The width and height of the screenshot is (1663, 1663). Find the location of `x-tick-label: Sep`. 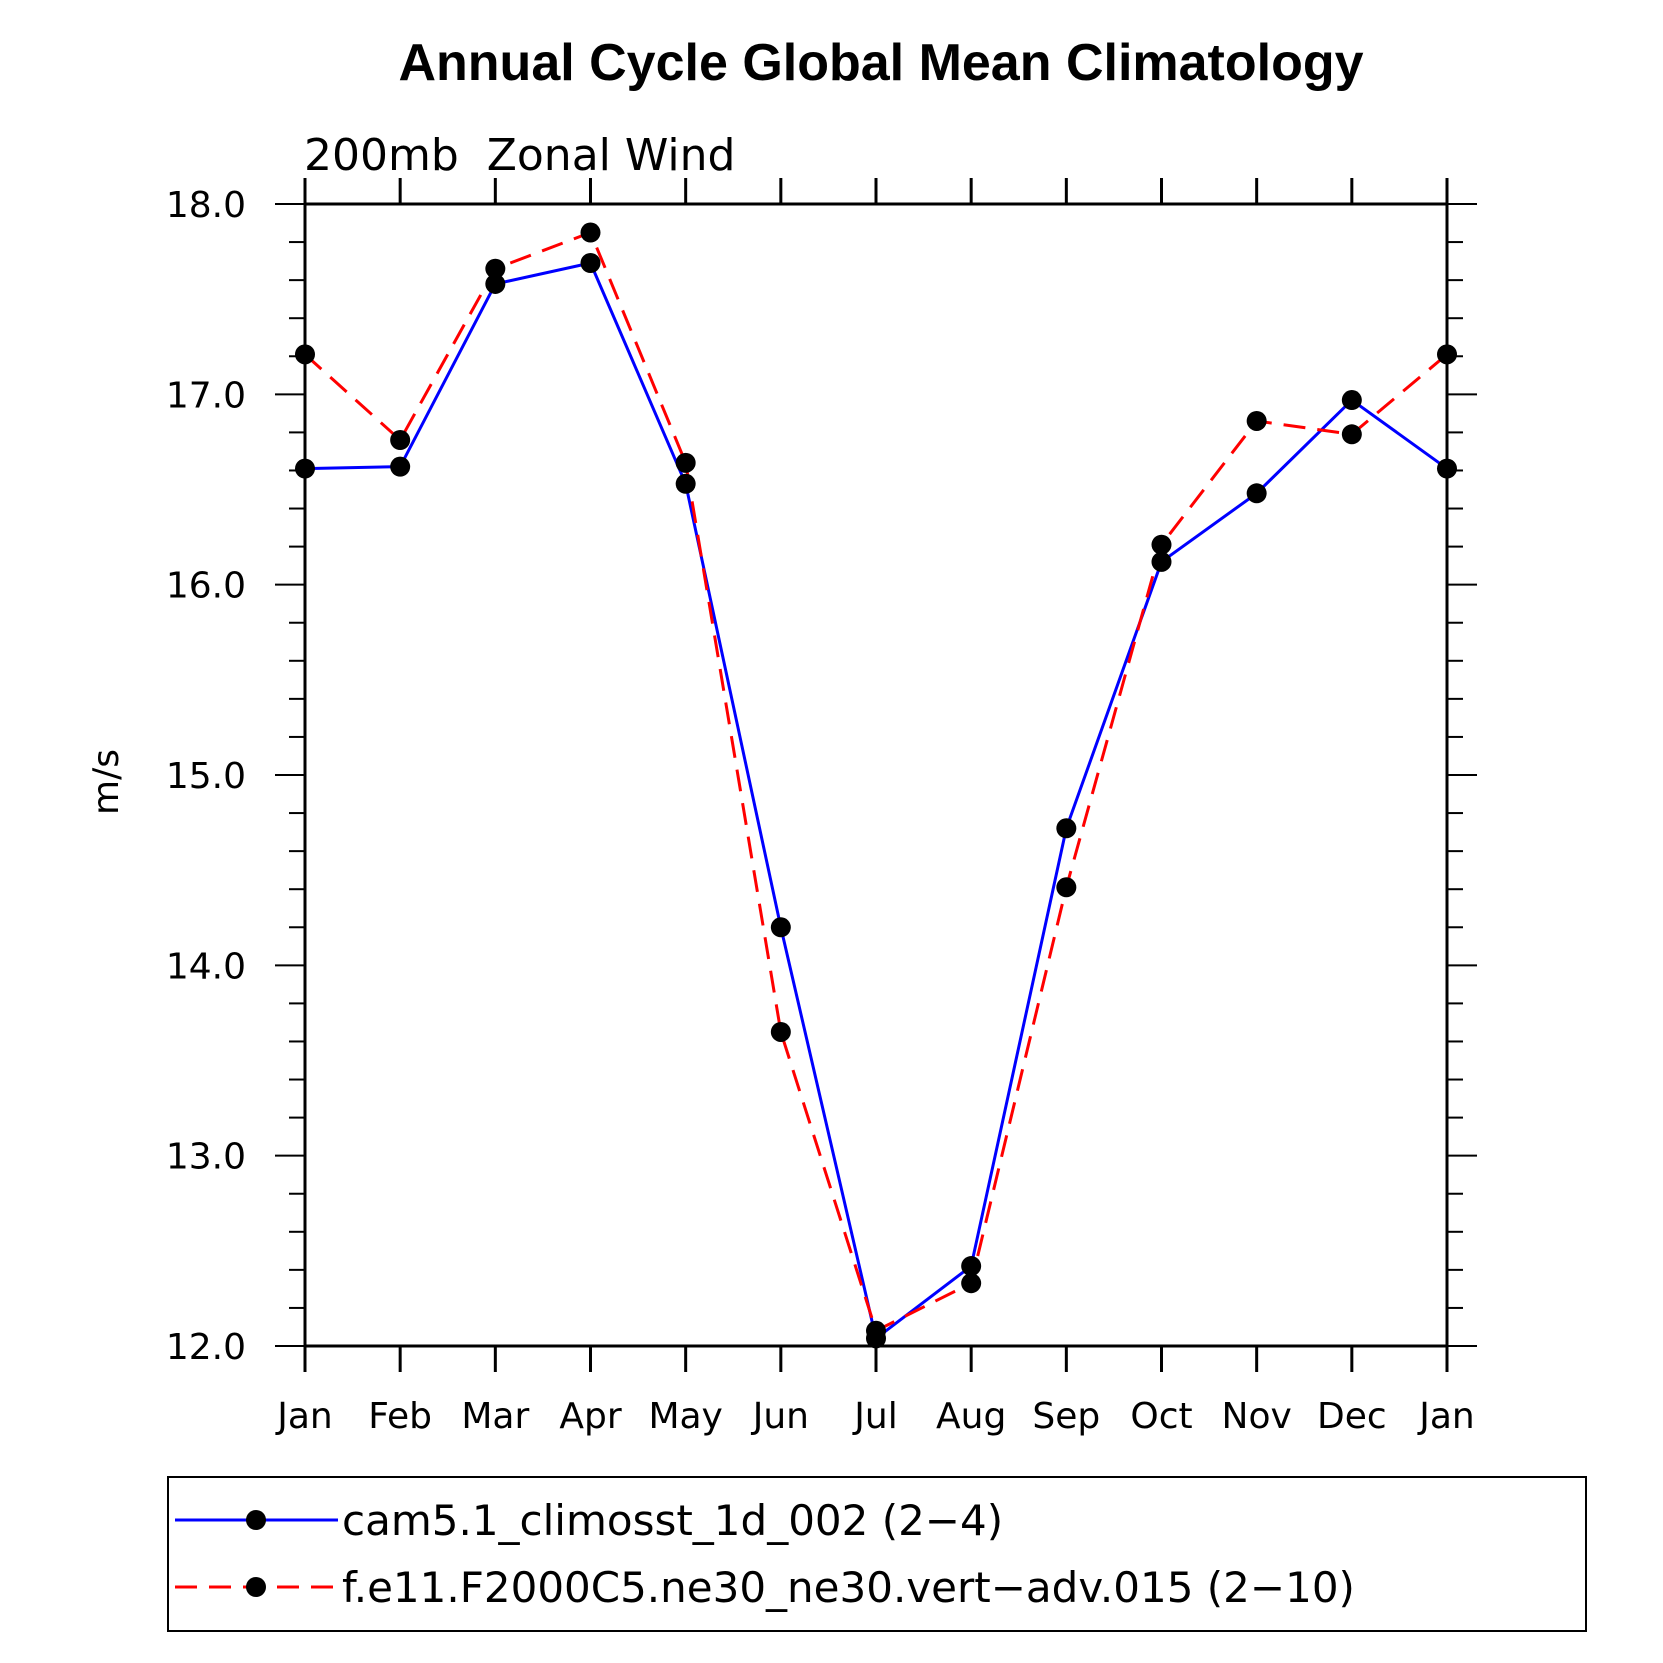

x-tick-label: Sep is located at coordinates (1066, 1416).